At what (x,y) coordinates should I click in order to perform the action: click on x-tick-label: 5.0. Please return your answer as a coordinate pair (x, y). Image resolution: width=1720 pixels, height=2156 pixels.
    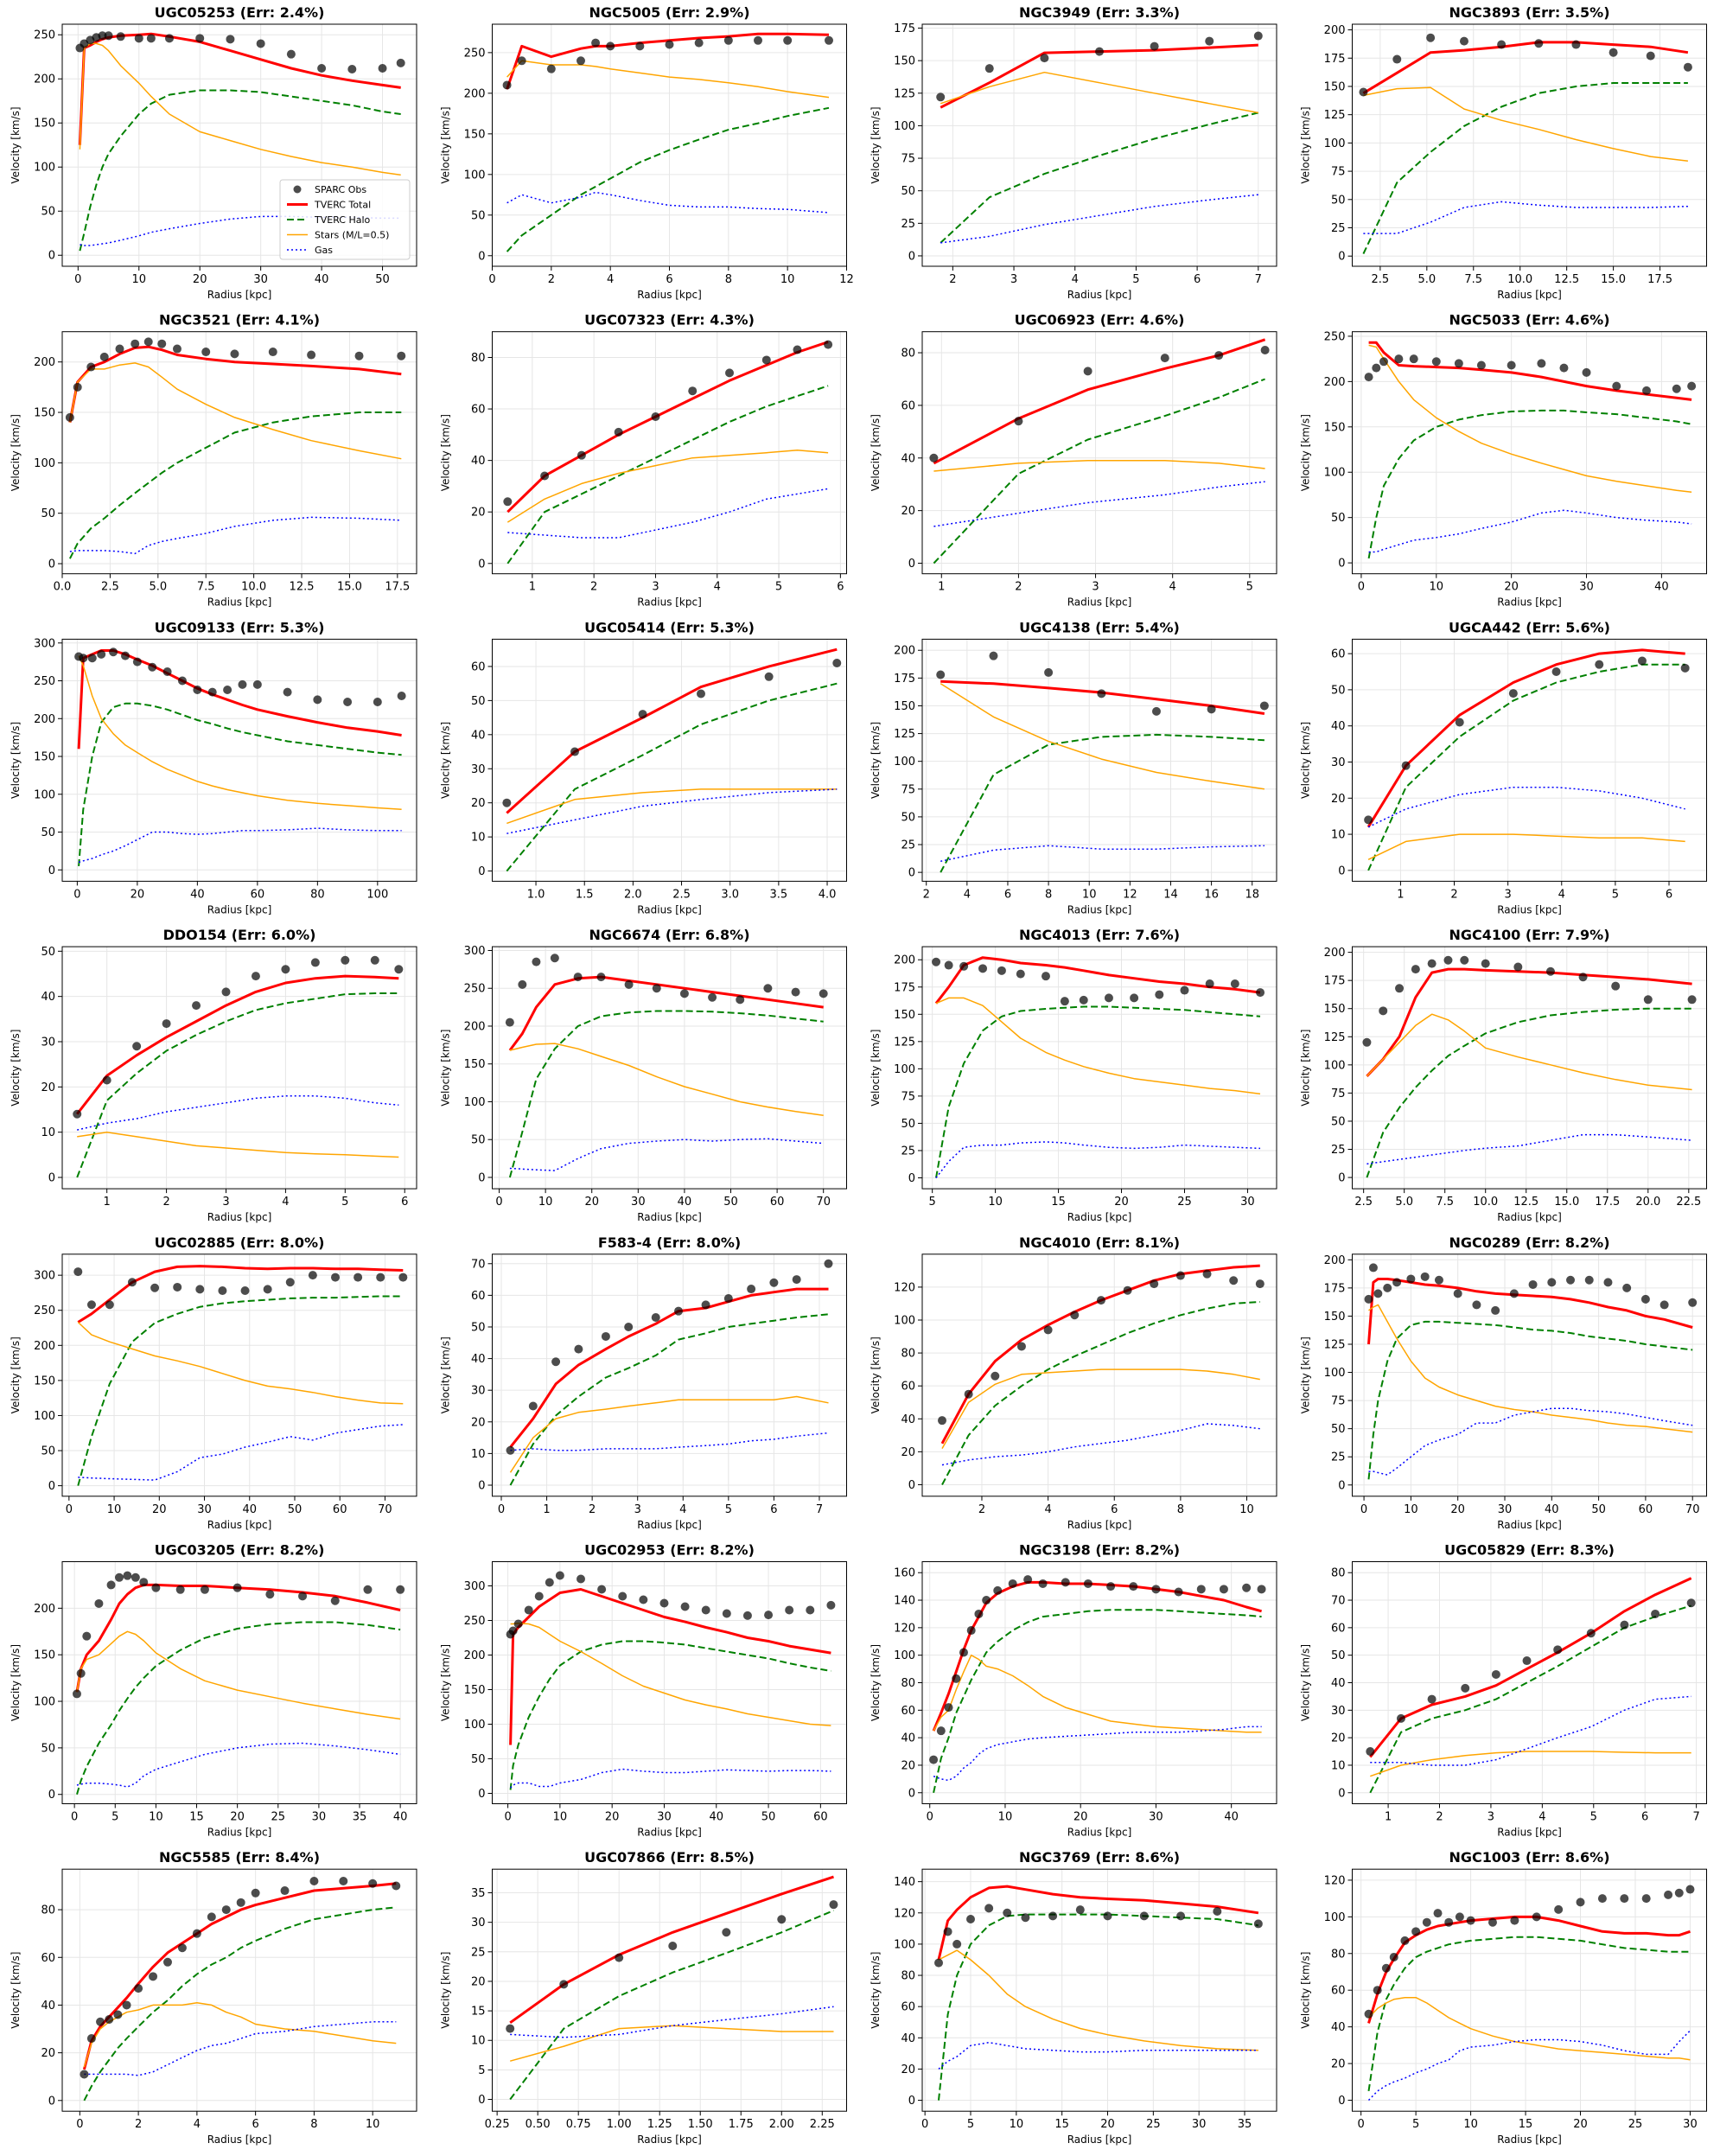
    Looking at the image, I should click on (1404, 1202).